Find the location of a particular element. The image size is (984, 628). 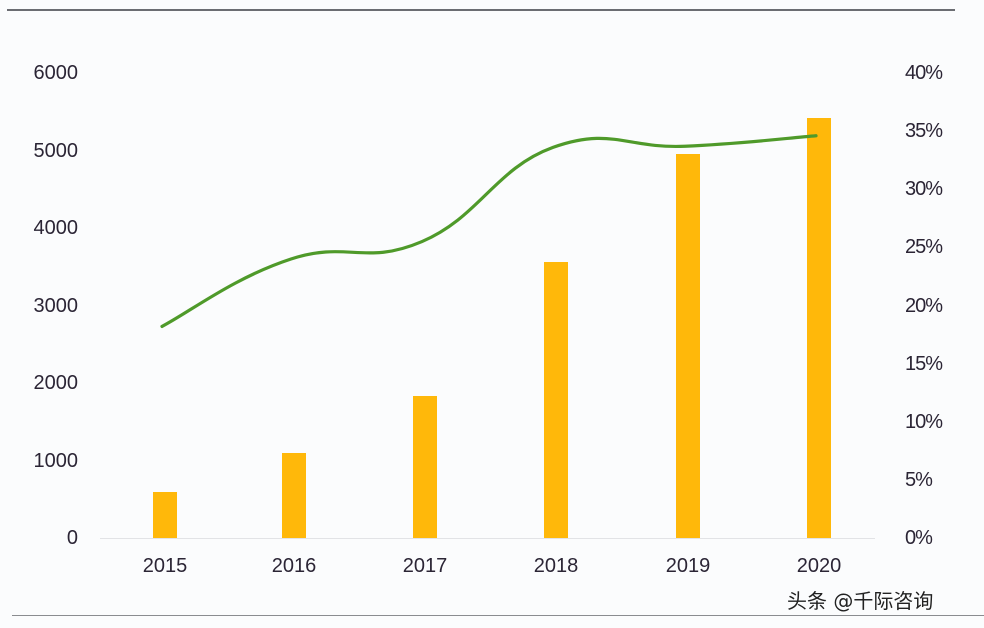

right-tick-label: 10% is located at coordinates (924, 421).